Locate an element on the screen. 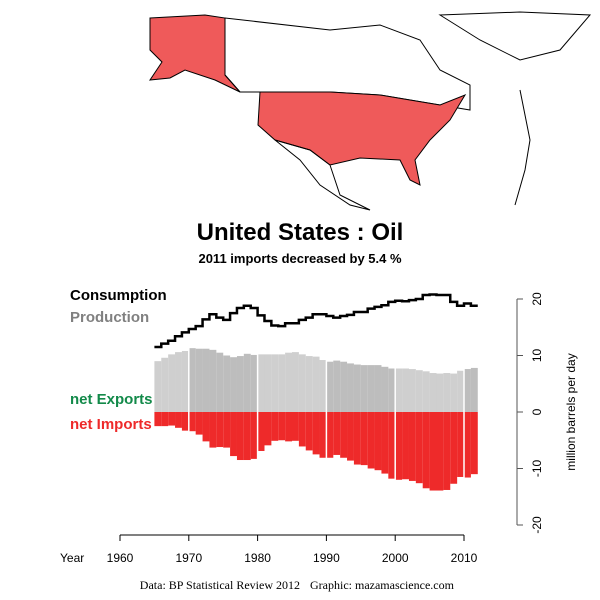  legend-consumption: Consumption is located at coordinates (118, 295).